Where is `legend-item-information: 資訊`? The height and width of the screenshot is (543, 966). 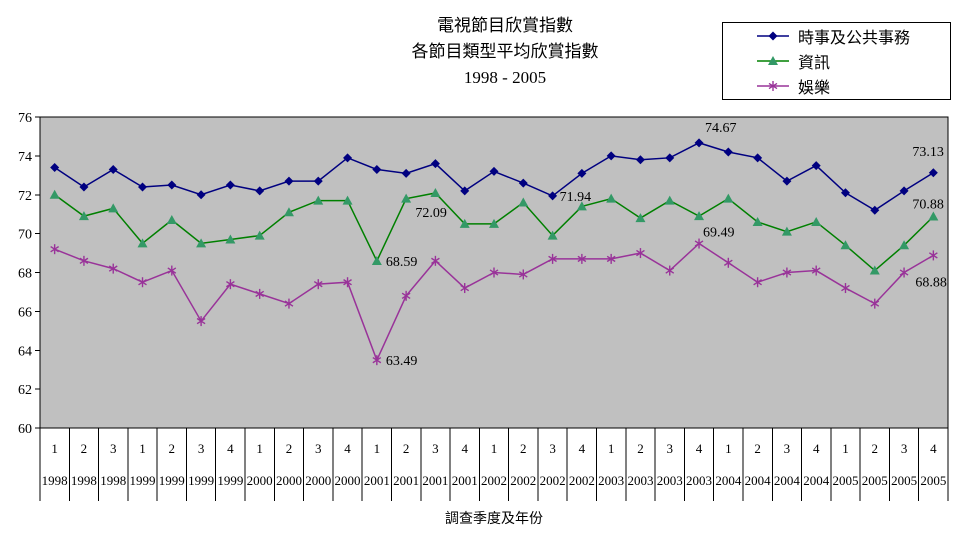 legend-item-information: 資訊 is located at coordinates (836, 61).